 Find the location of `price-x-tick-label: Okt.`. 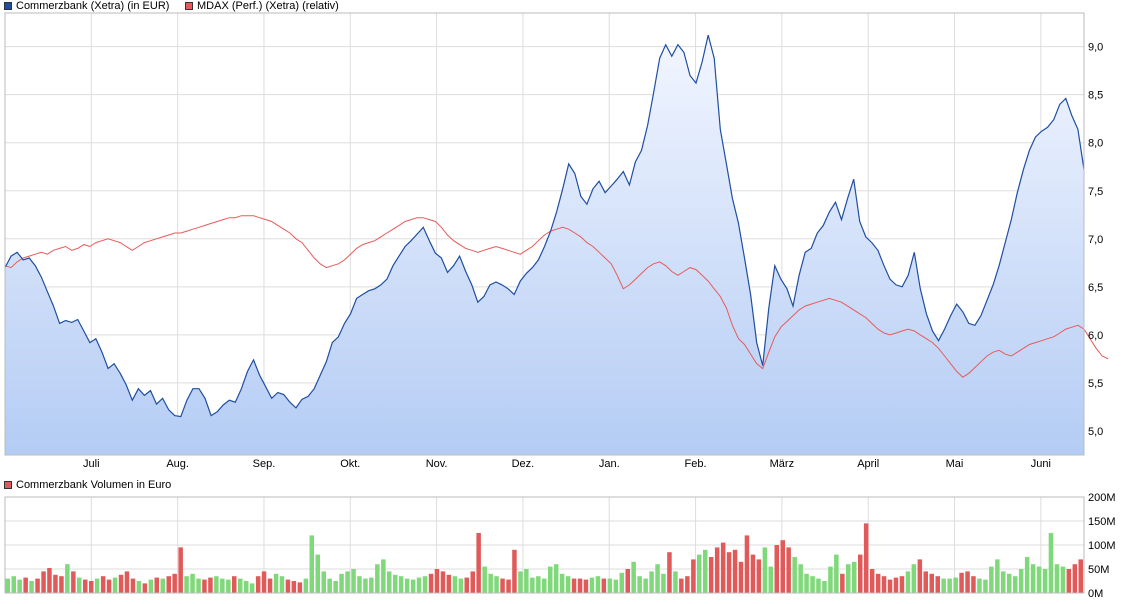

price-x-tick-label: Okt. is located at coordinates (350, 464).